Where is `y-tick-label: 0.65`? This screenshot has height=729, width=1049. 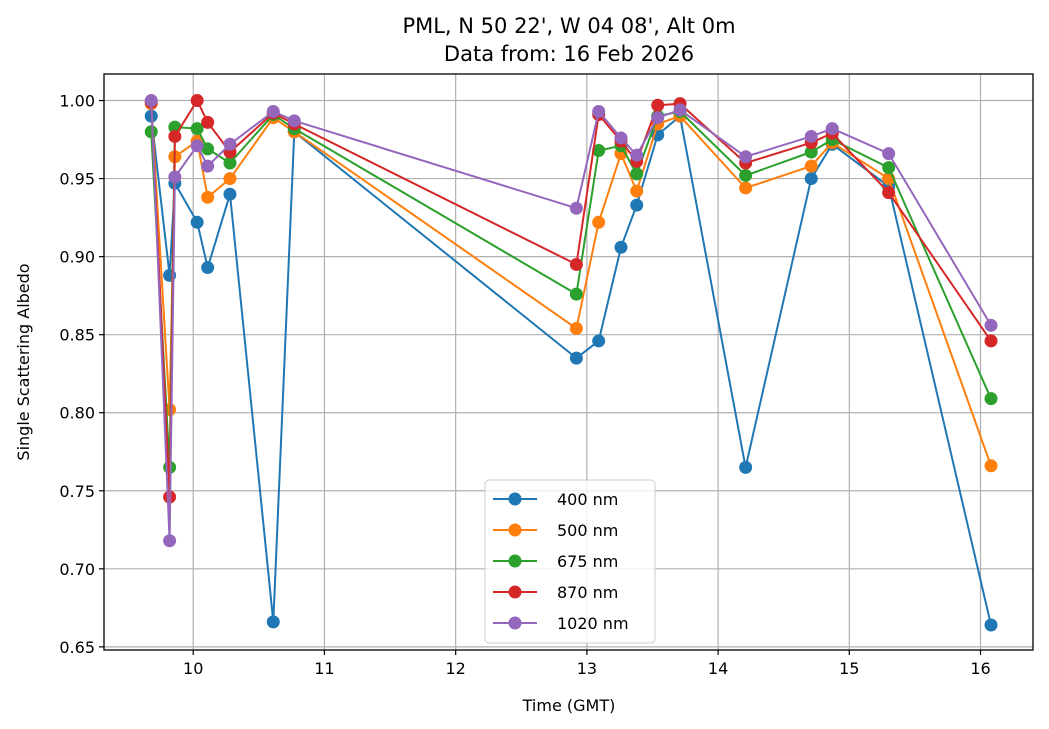 y-tick-label: 0.65 is located at coordinates (77, 647).